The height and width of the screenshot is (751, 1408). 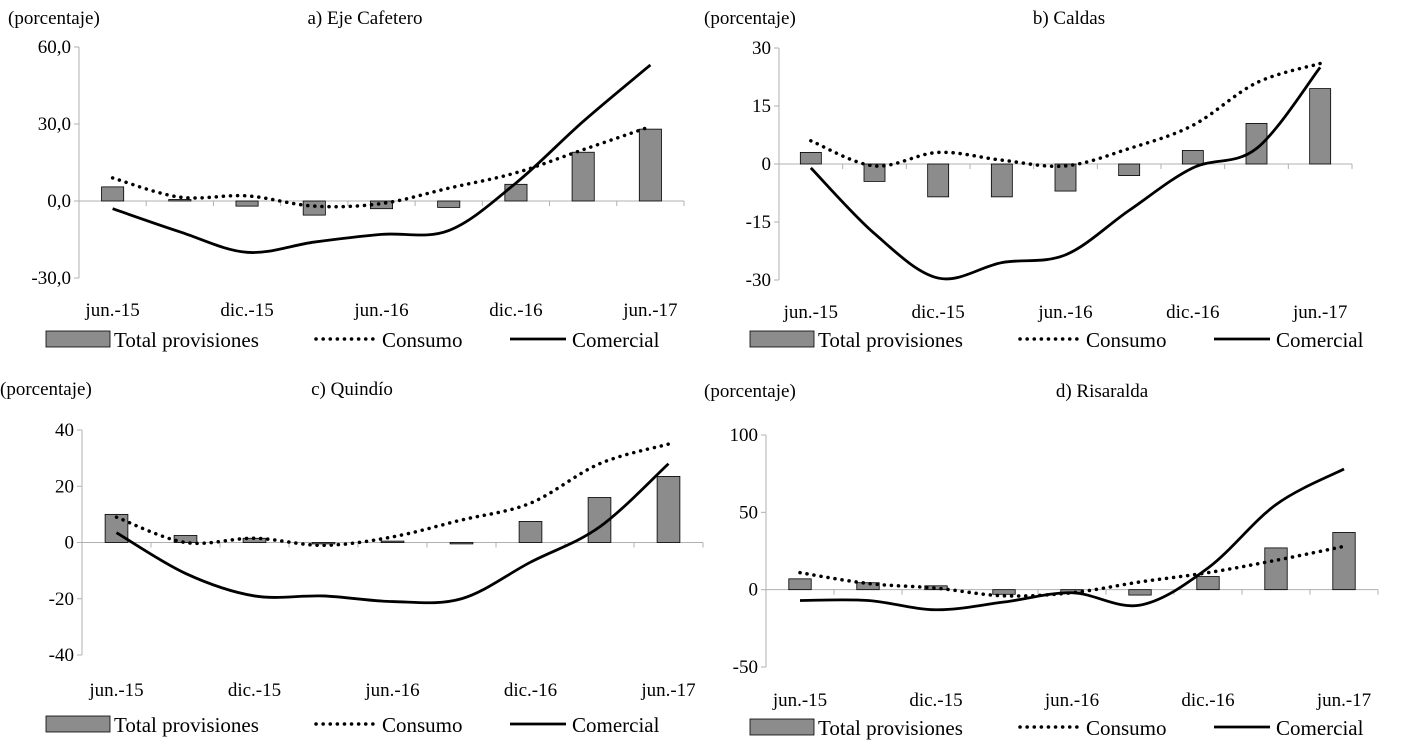 I want to click on y-tick-label: -30, so click(x=758, y=280).